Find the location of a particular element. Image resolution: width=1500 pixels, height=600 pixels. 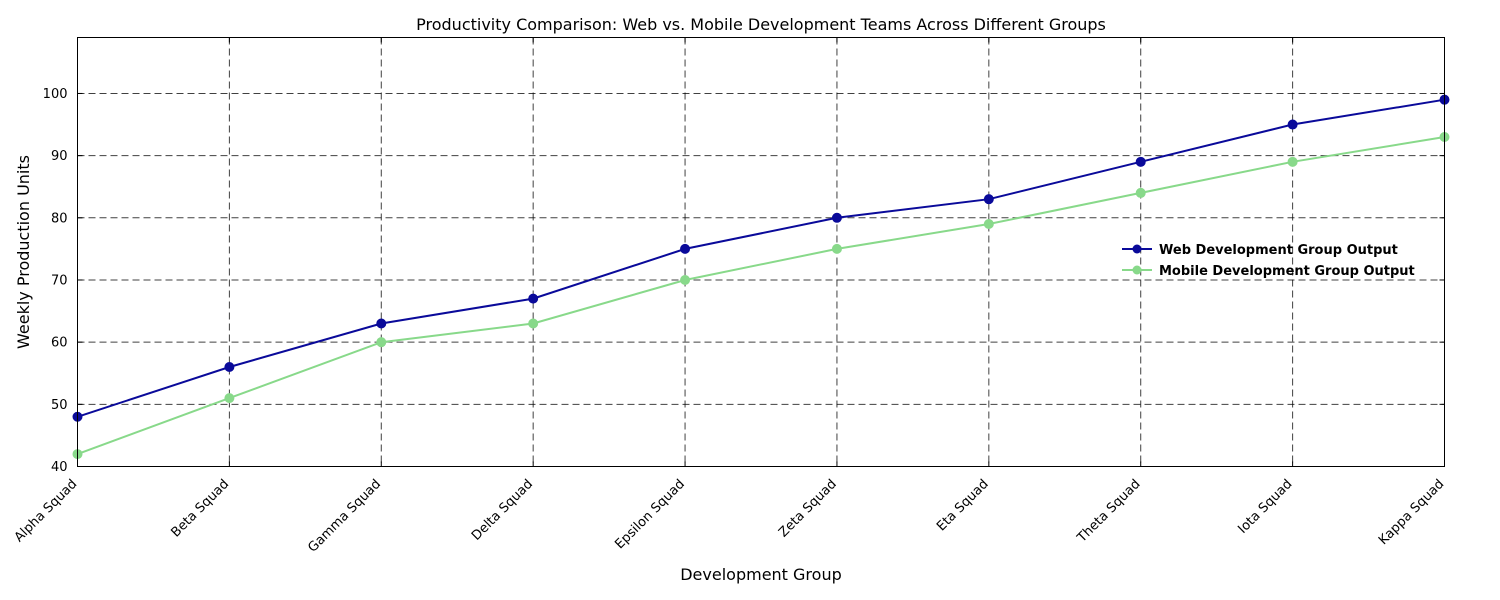

x-tick-label: Kappa Squad is located at coordinates (1411, 512).